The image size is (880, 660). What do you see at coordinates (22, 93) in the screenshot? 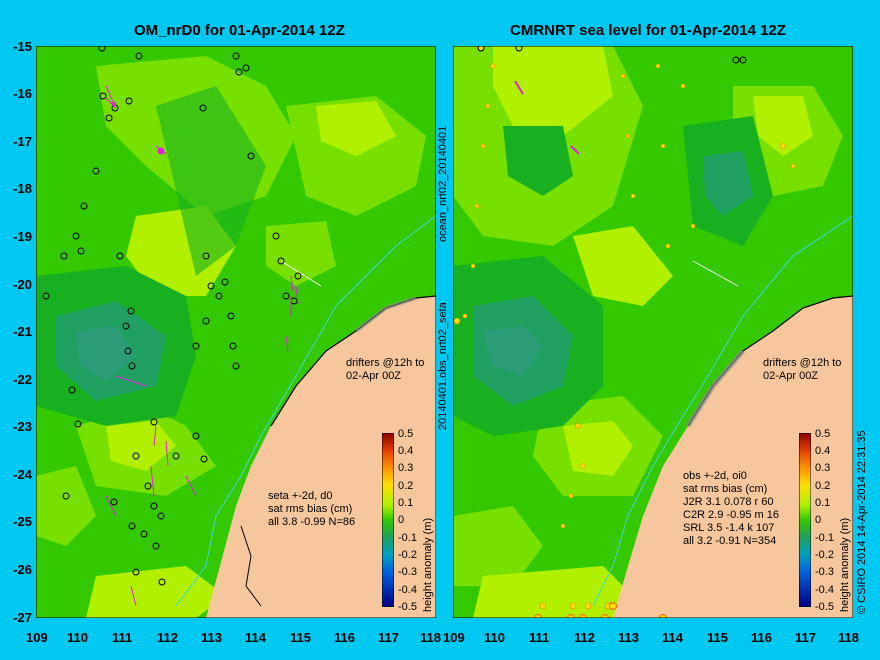
I see `y-tick: -16` at bounding box center [22, 93].